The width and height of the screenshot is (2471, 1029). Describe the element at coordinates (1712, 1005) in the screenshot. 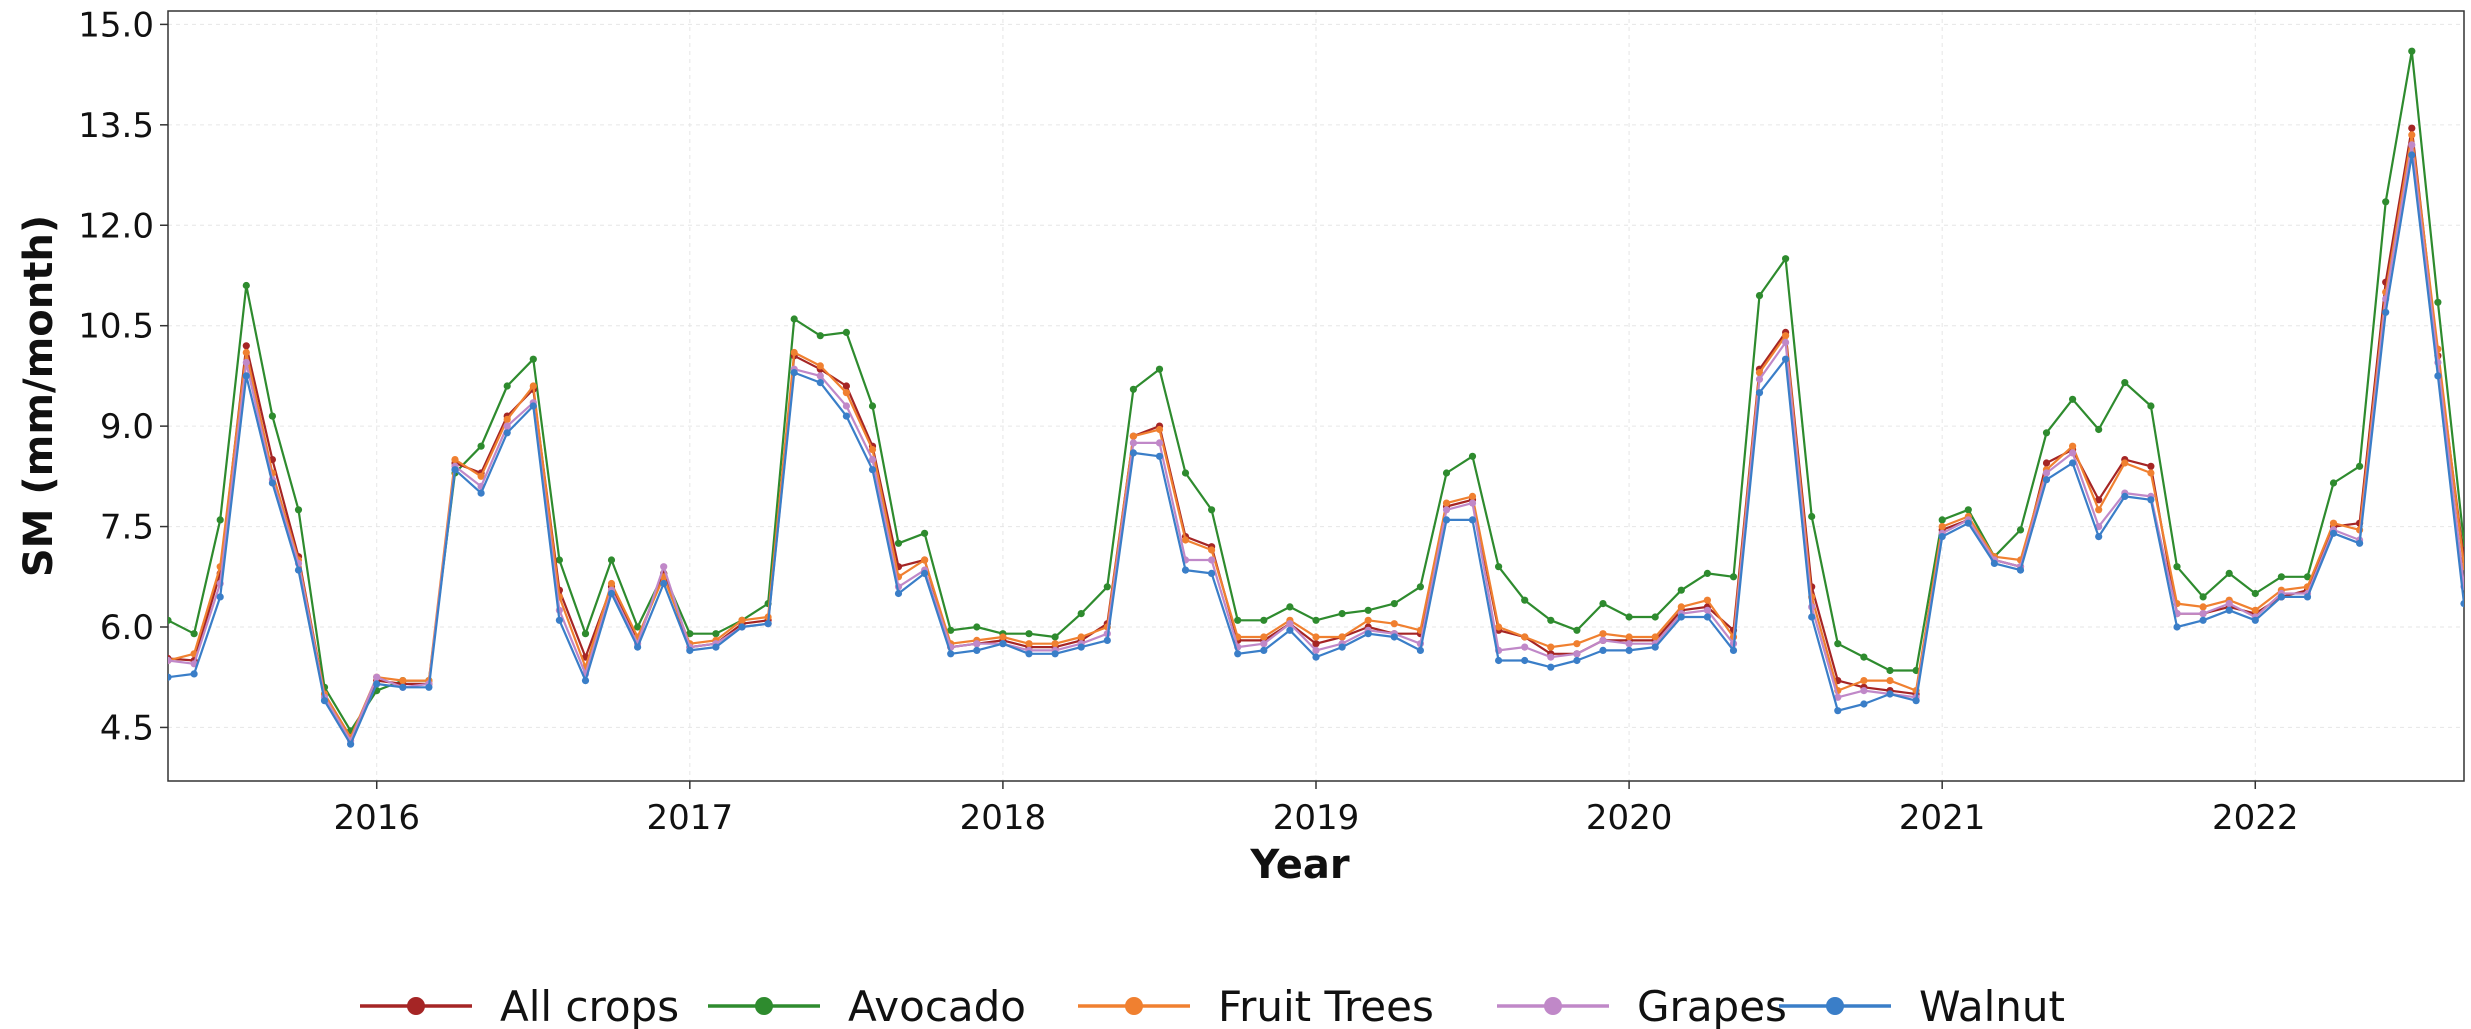

I see `legend-label: Grapes` at that location.